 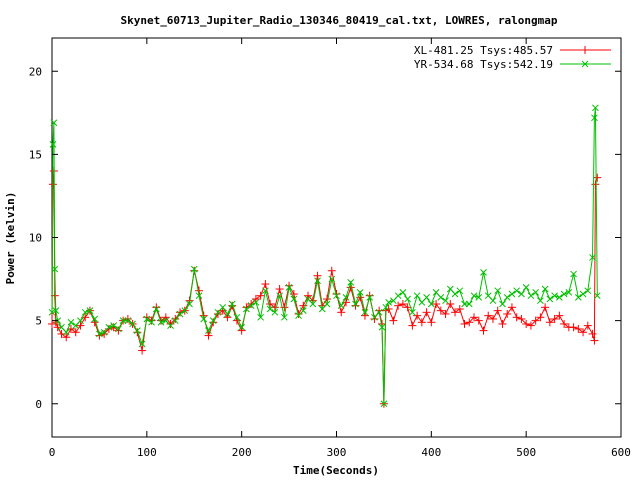 I want to click on x-tick-label: 400, so click(x=431, y=452).